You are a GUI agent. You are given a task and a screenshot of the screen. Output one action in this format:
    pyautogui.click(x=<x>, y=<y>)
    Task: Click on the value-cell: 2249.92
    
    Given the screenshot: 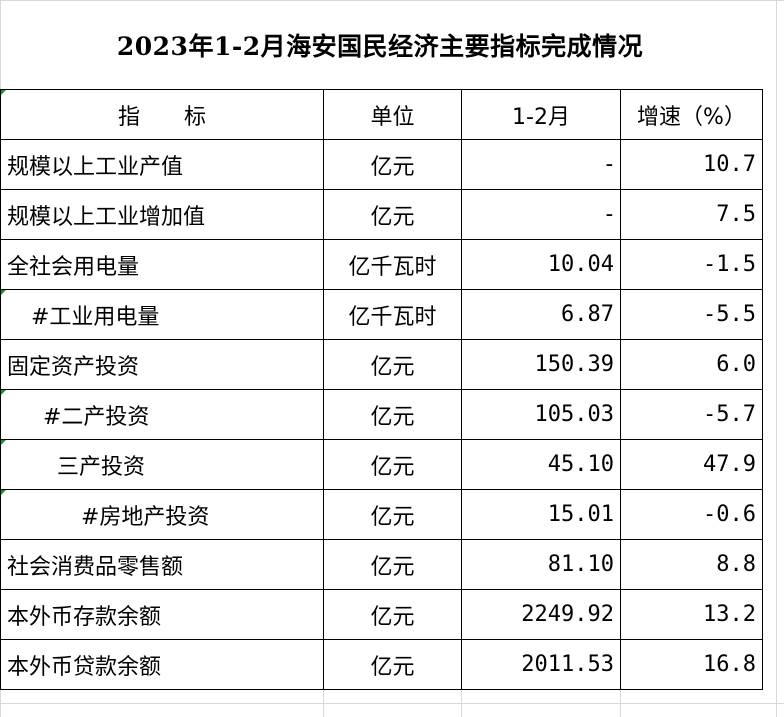 What is the action you would take?
    pyautogui.click(x=541, y=614)
    